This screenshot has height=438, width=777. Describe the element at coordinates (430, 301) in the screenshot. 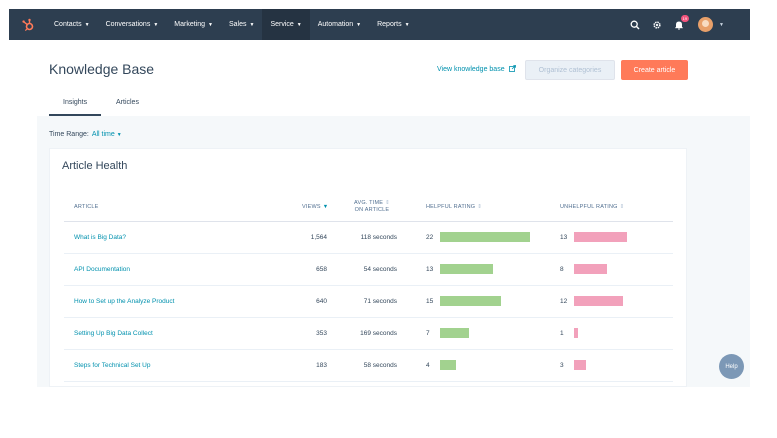

I see `helpful-count: 15` at that location.